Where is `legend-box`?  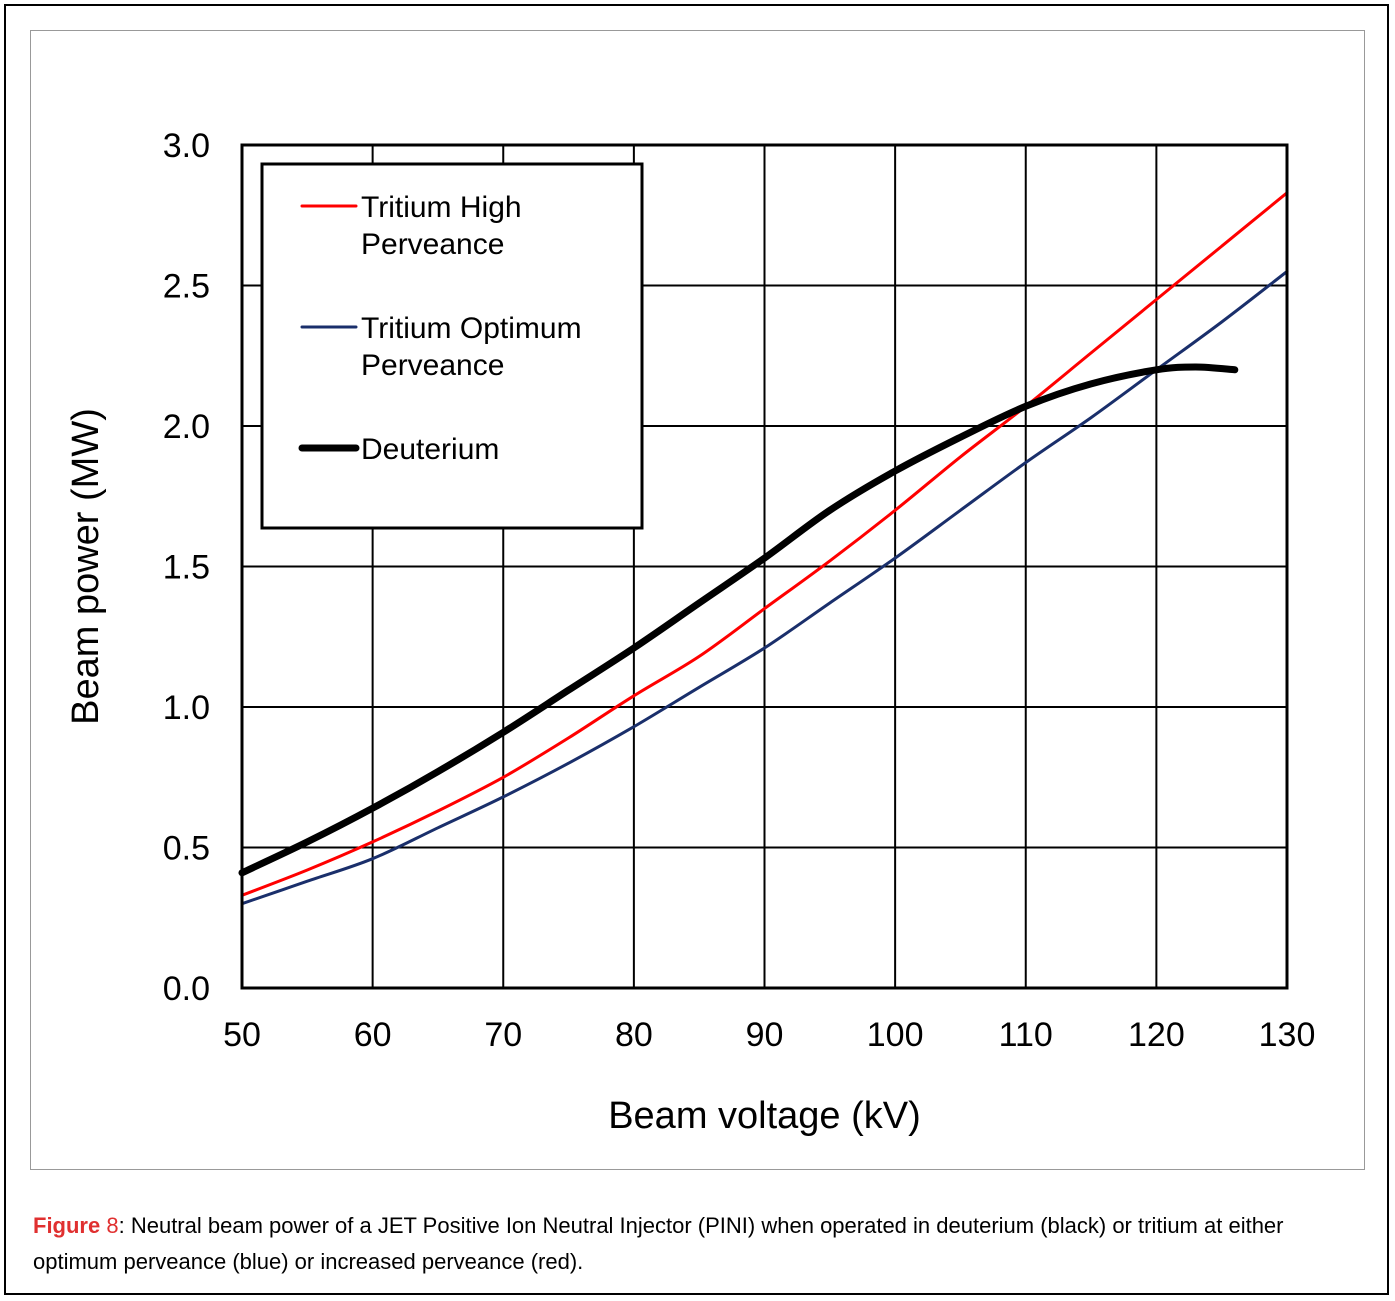
legend-box is located at coordinates (452, 346).